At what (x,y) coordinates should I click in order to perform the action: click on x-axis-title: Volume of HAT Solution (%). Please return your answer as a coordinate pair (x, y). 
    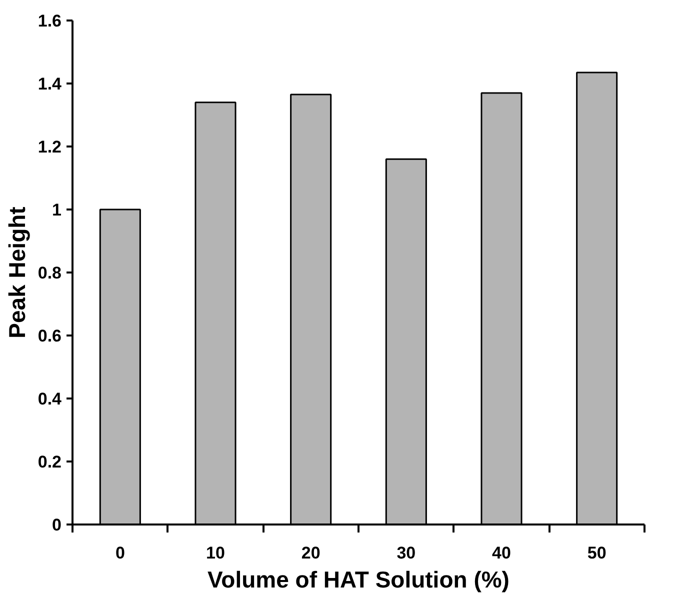
    Looking at the image, I should click on (359, 579).